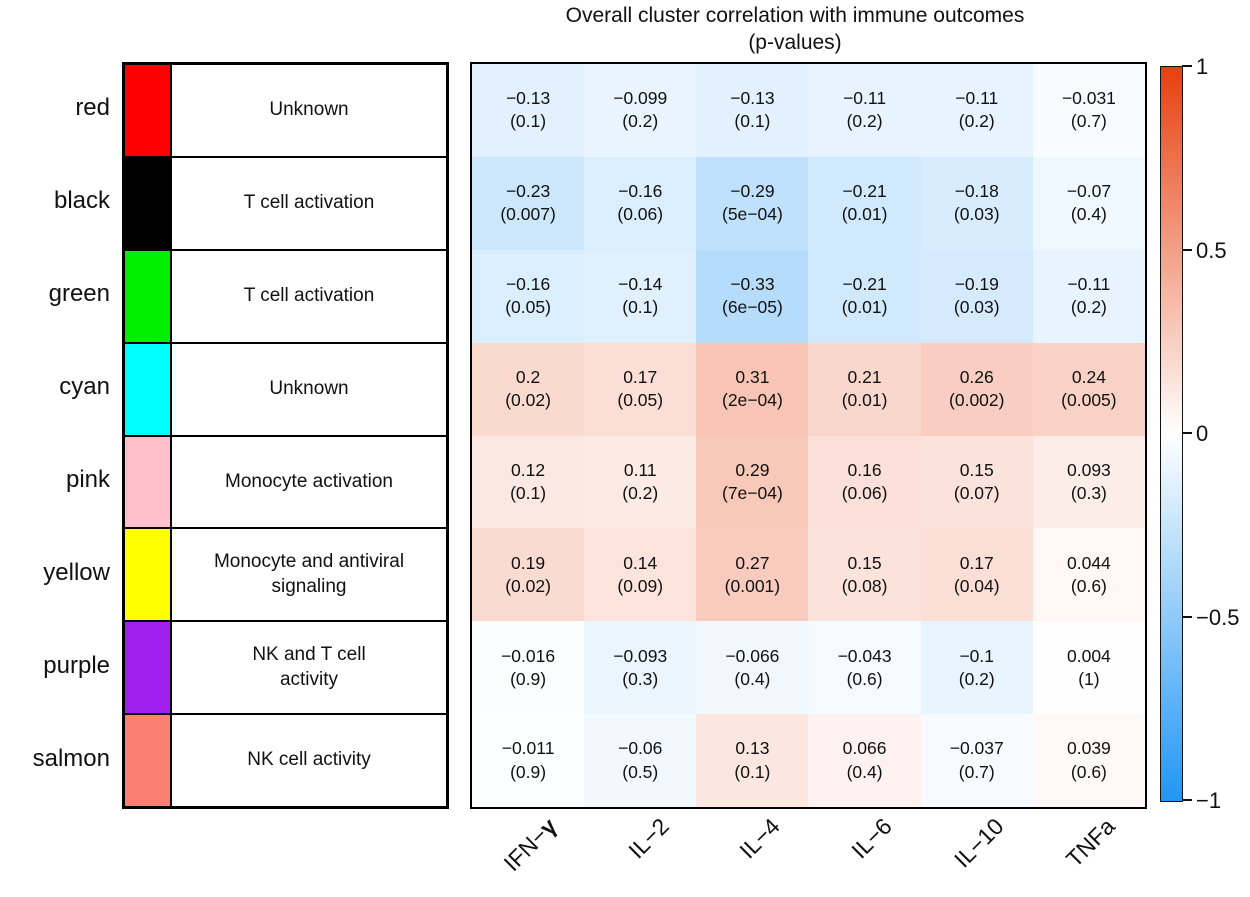 This screenshot has height=897, width=1250. I want to click on heatmap-cell-yellow-il6: 0.15 (0.08), so click(864, 575).